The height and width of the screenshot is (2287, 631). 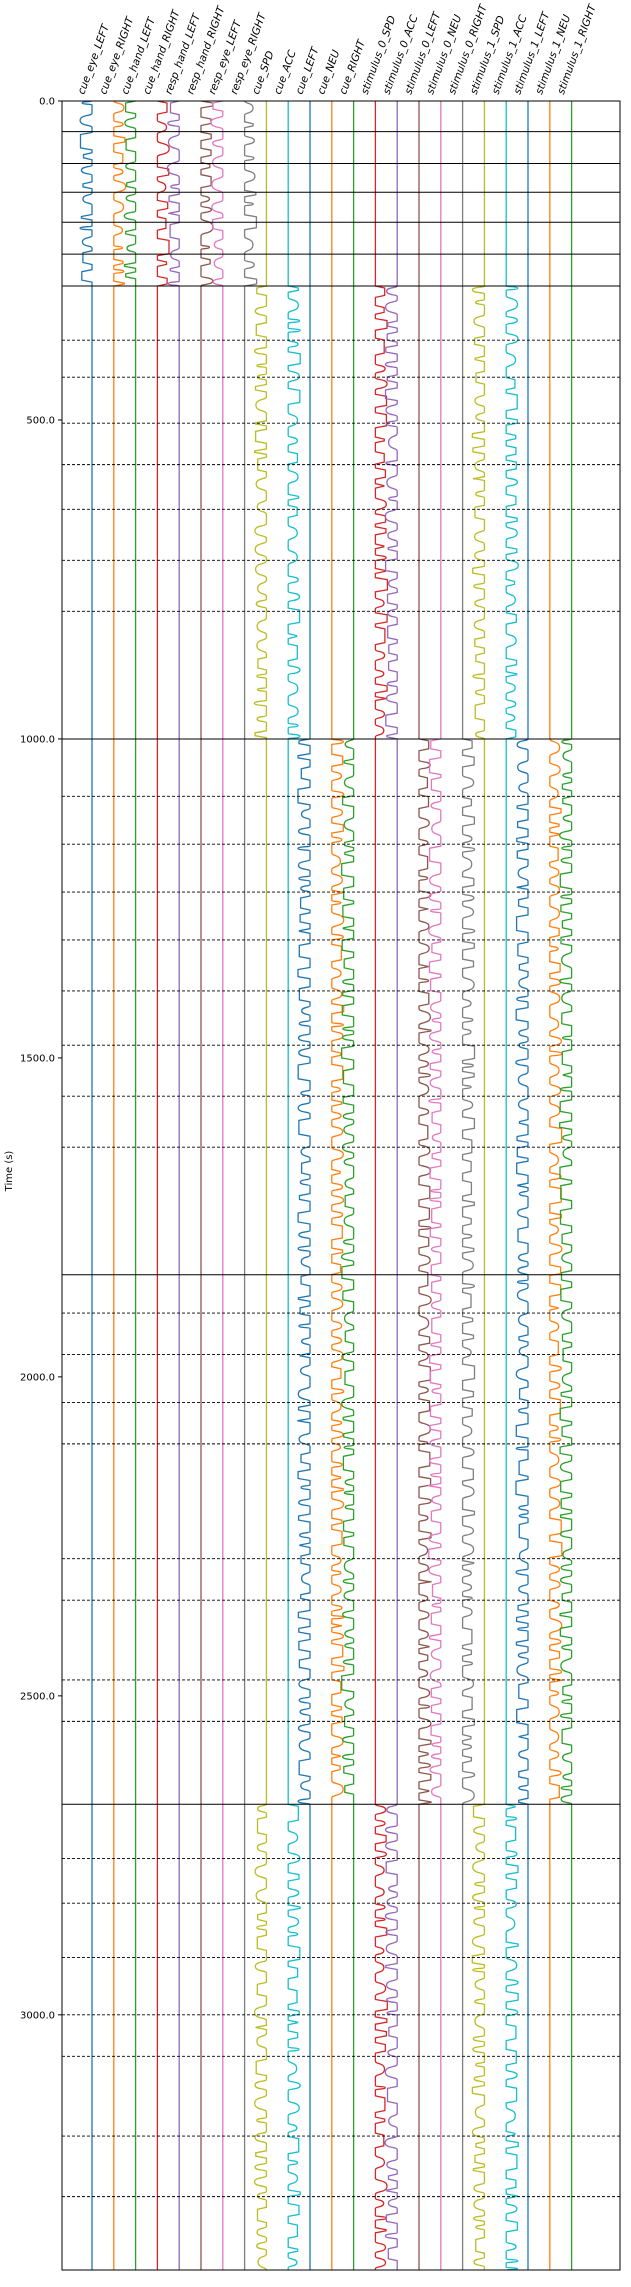 What do you see at coordinates (37, 739) in the screenshot?
I see `y-tick-label: 1000.0` at bounding box center [37, 739].